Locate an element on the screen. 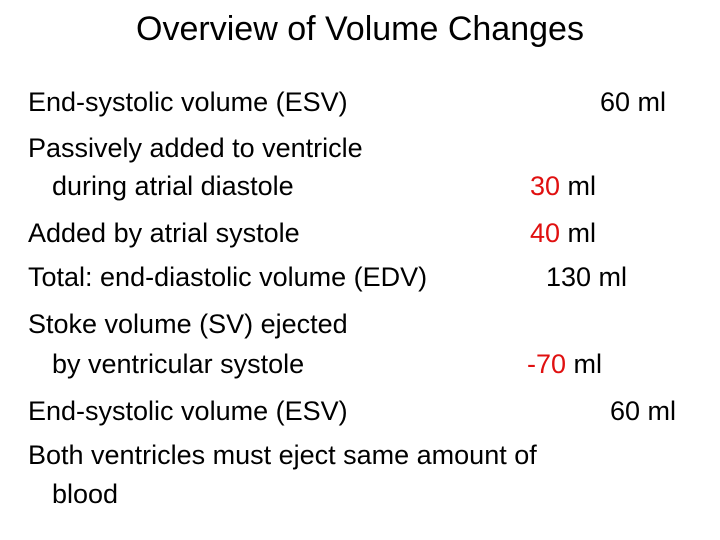 Image resolution: width=720 pixels, height=540 pixels. esv-value: 60 ml is located at coordinates (633, 102).